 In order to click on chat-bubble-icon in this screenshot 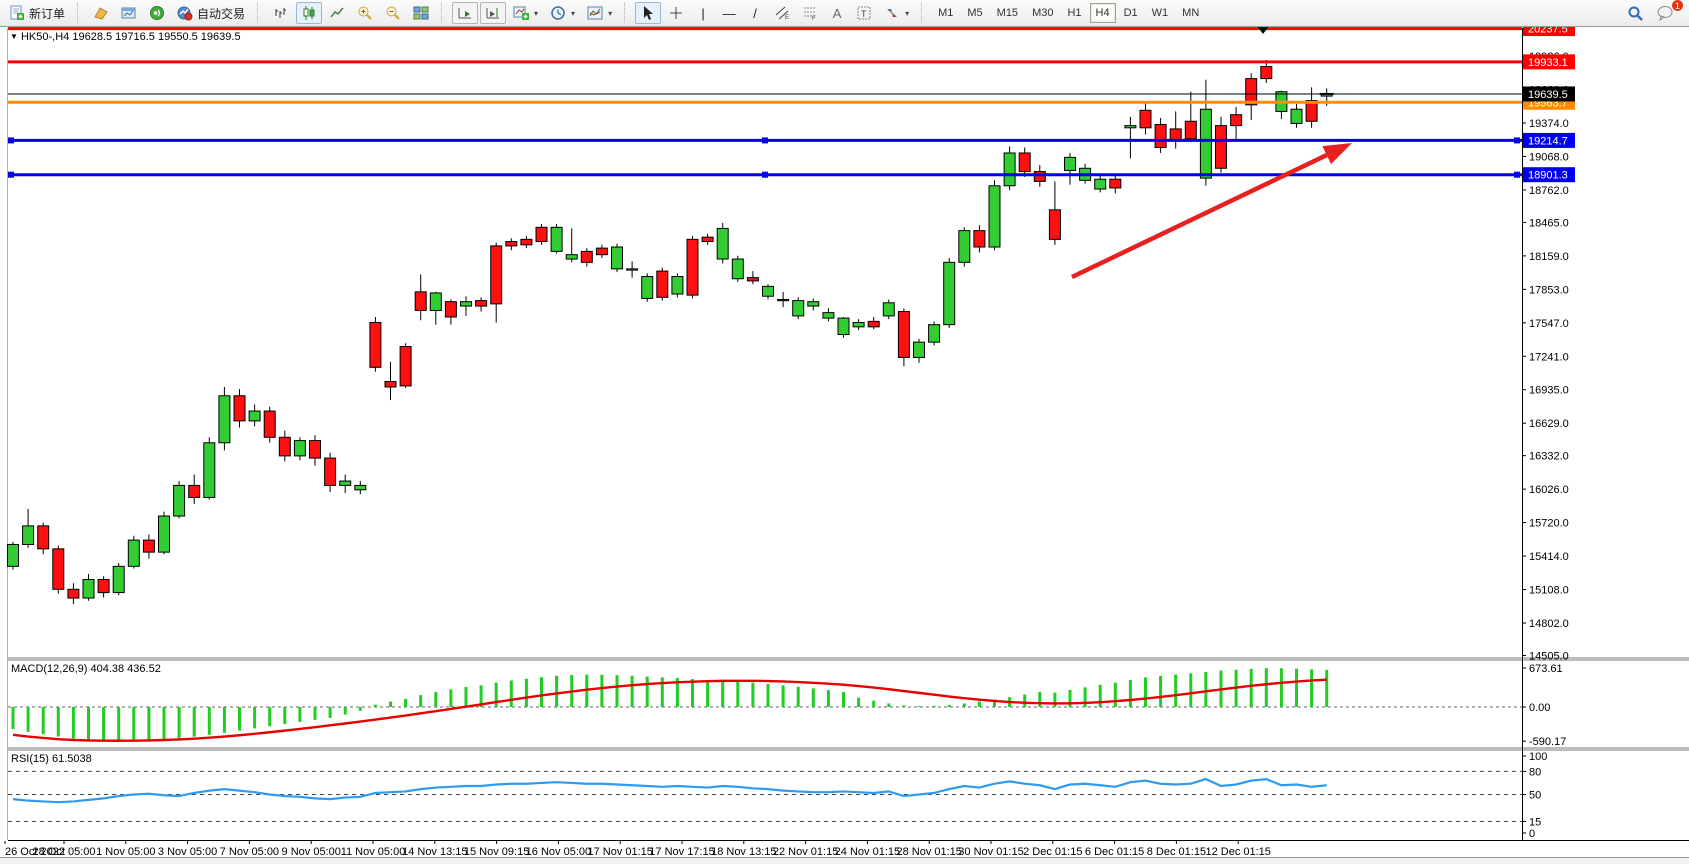, I will do `click(1665, 13)`.